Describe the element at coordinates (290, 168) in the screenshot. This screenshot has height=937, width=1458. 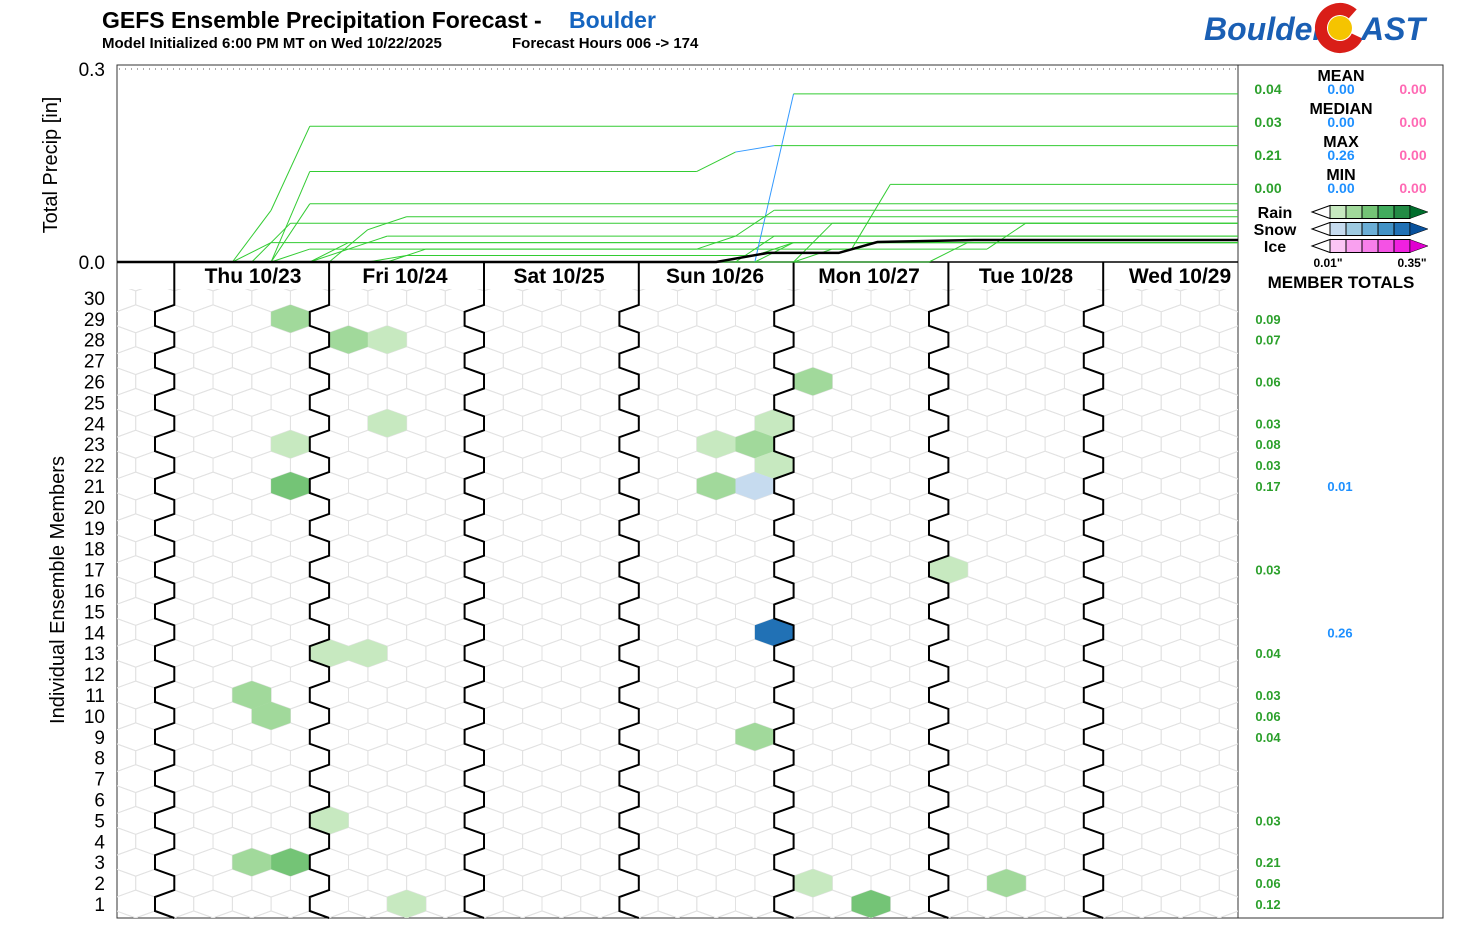
I see `member-3-line-segment` at that location.